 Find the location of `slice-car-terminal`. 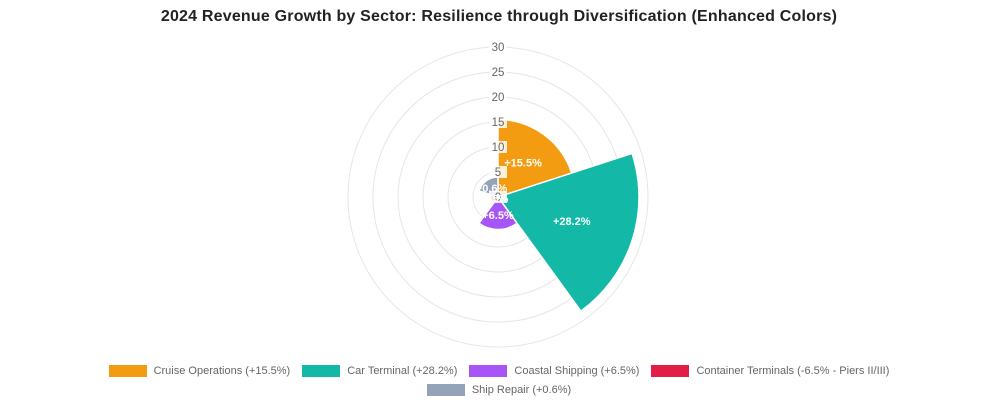

slice-car-terminal is located at coordinates (568, 232).